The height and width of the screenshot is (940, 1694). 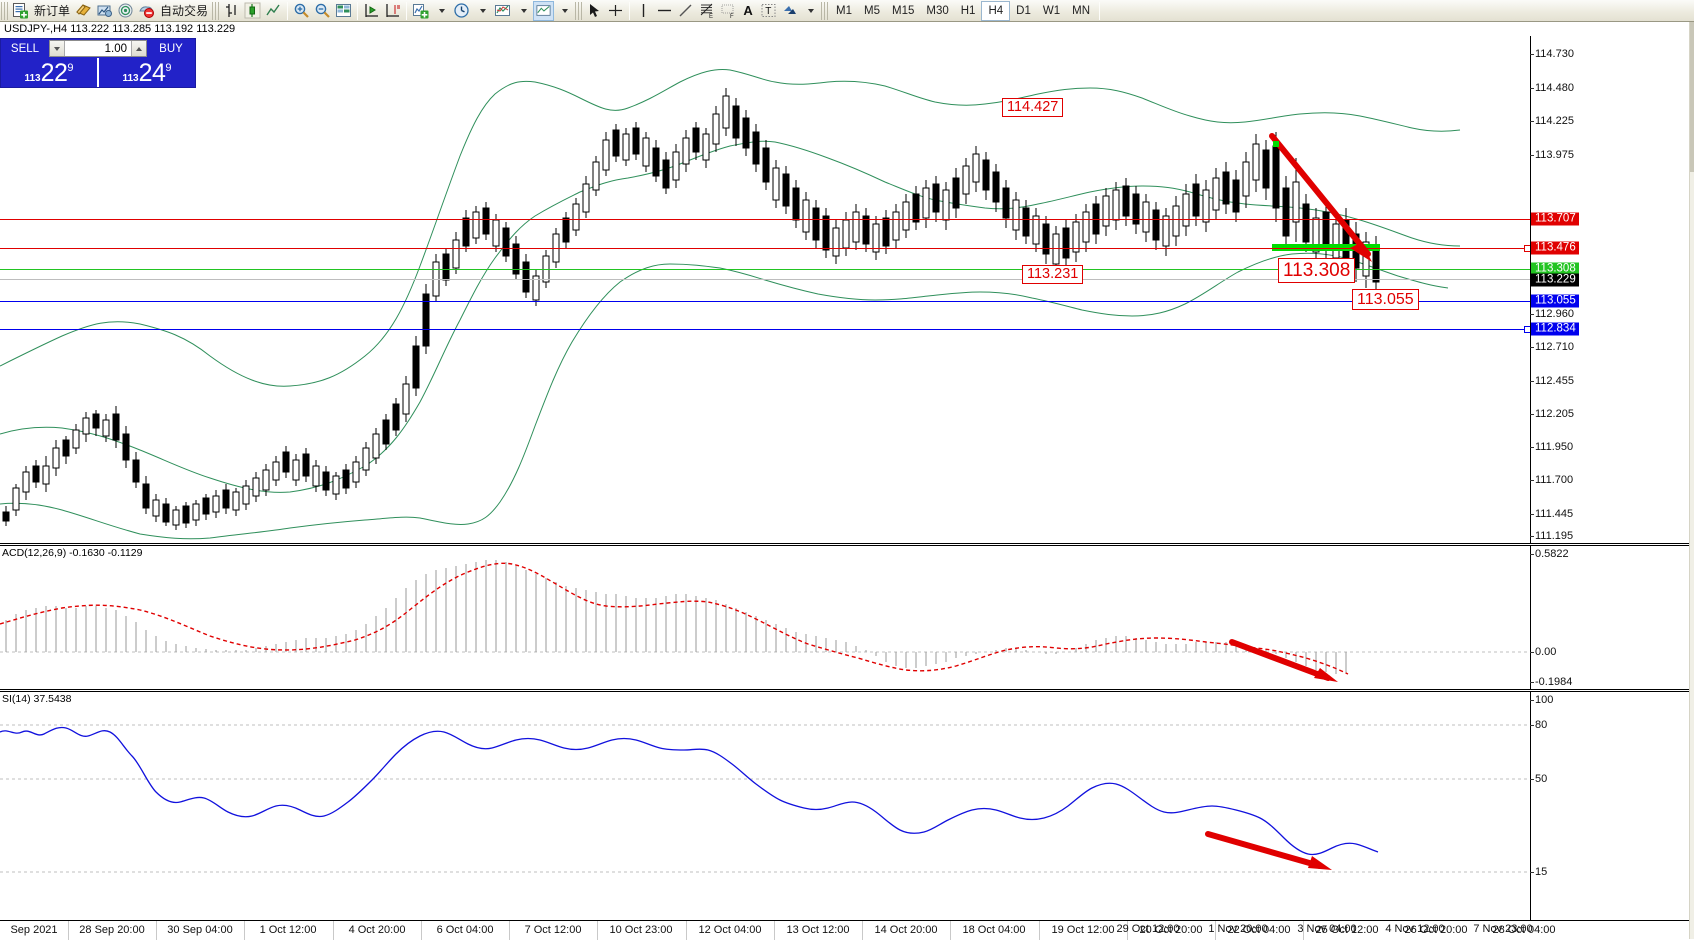 What do you see at coordinates (1023, 10) in the screenshot?
I see `timeframe-d1: D1` at bounding box center [1023, 10].